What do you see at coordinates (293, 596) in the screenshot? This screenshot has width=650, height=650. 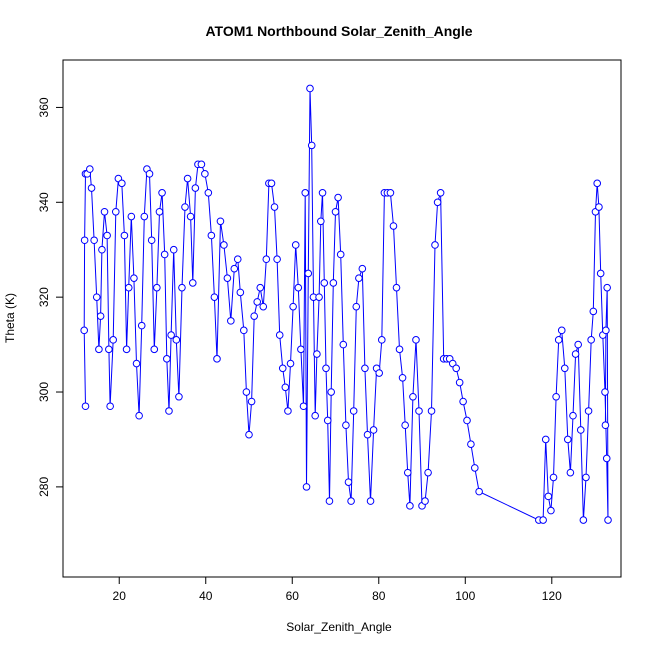 I see `x-tick-label: 60` at bounding box center [293, 596].